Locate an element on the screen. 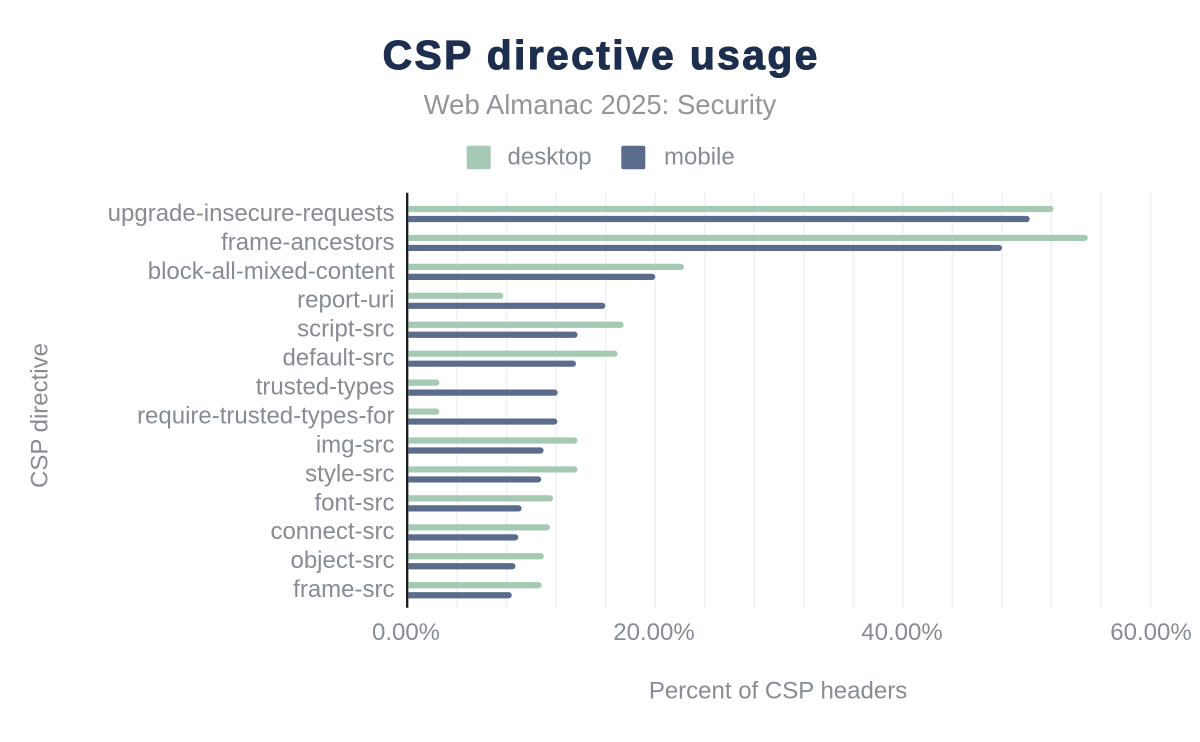 The image size is (1200, 742). svg-text: trusted-types is located at coordinates (325, 387).